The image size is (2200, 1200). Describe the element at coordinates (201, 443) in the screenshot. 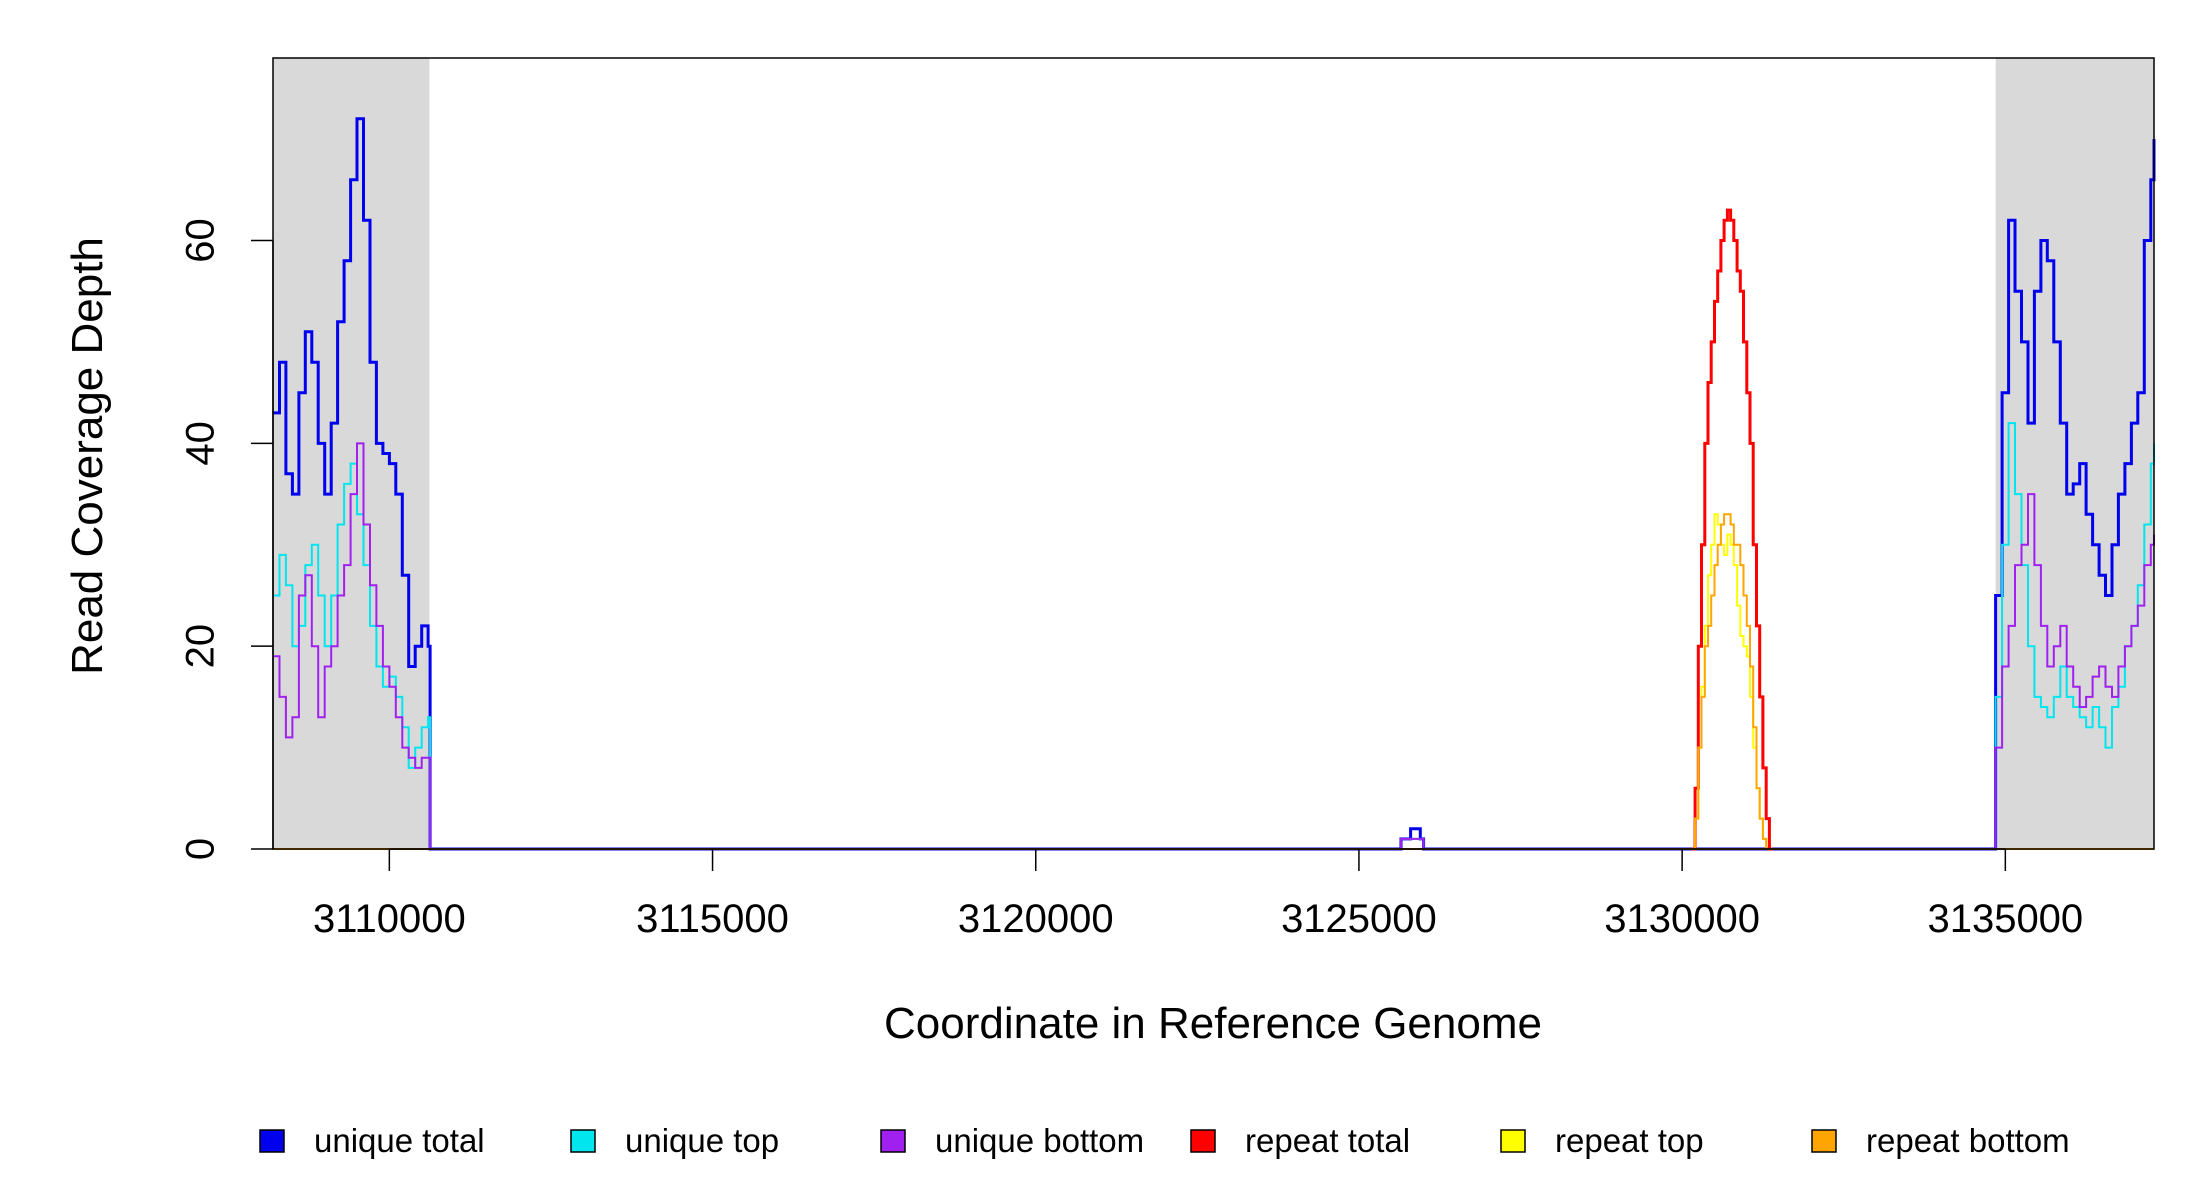

I see `y-tick-label: 40` at that location.